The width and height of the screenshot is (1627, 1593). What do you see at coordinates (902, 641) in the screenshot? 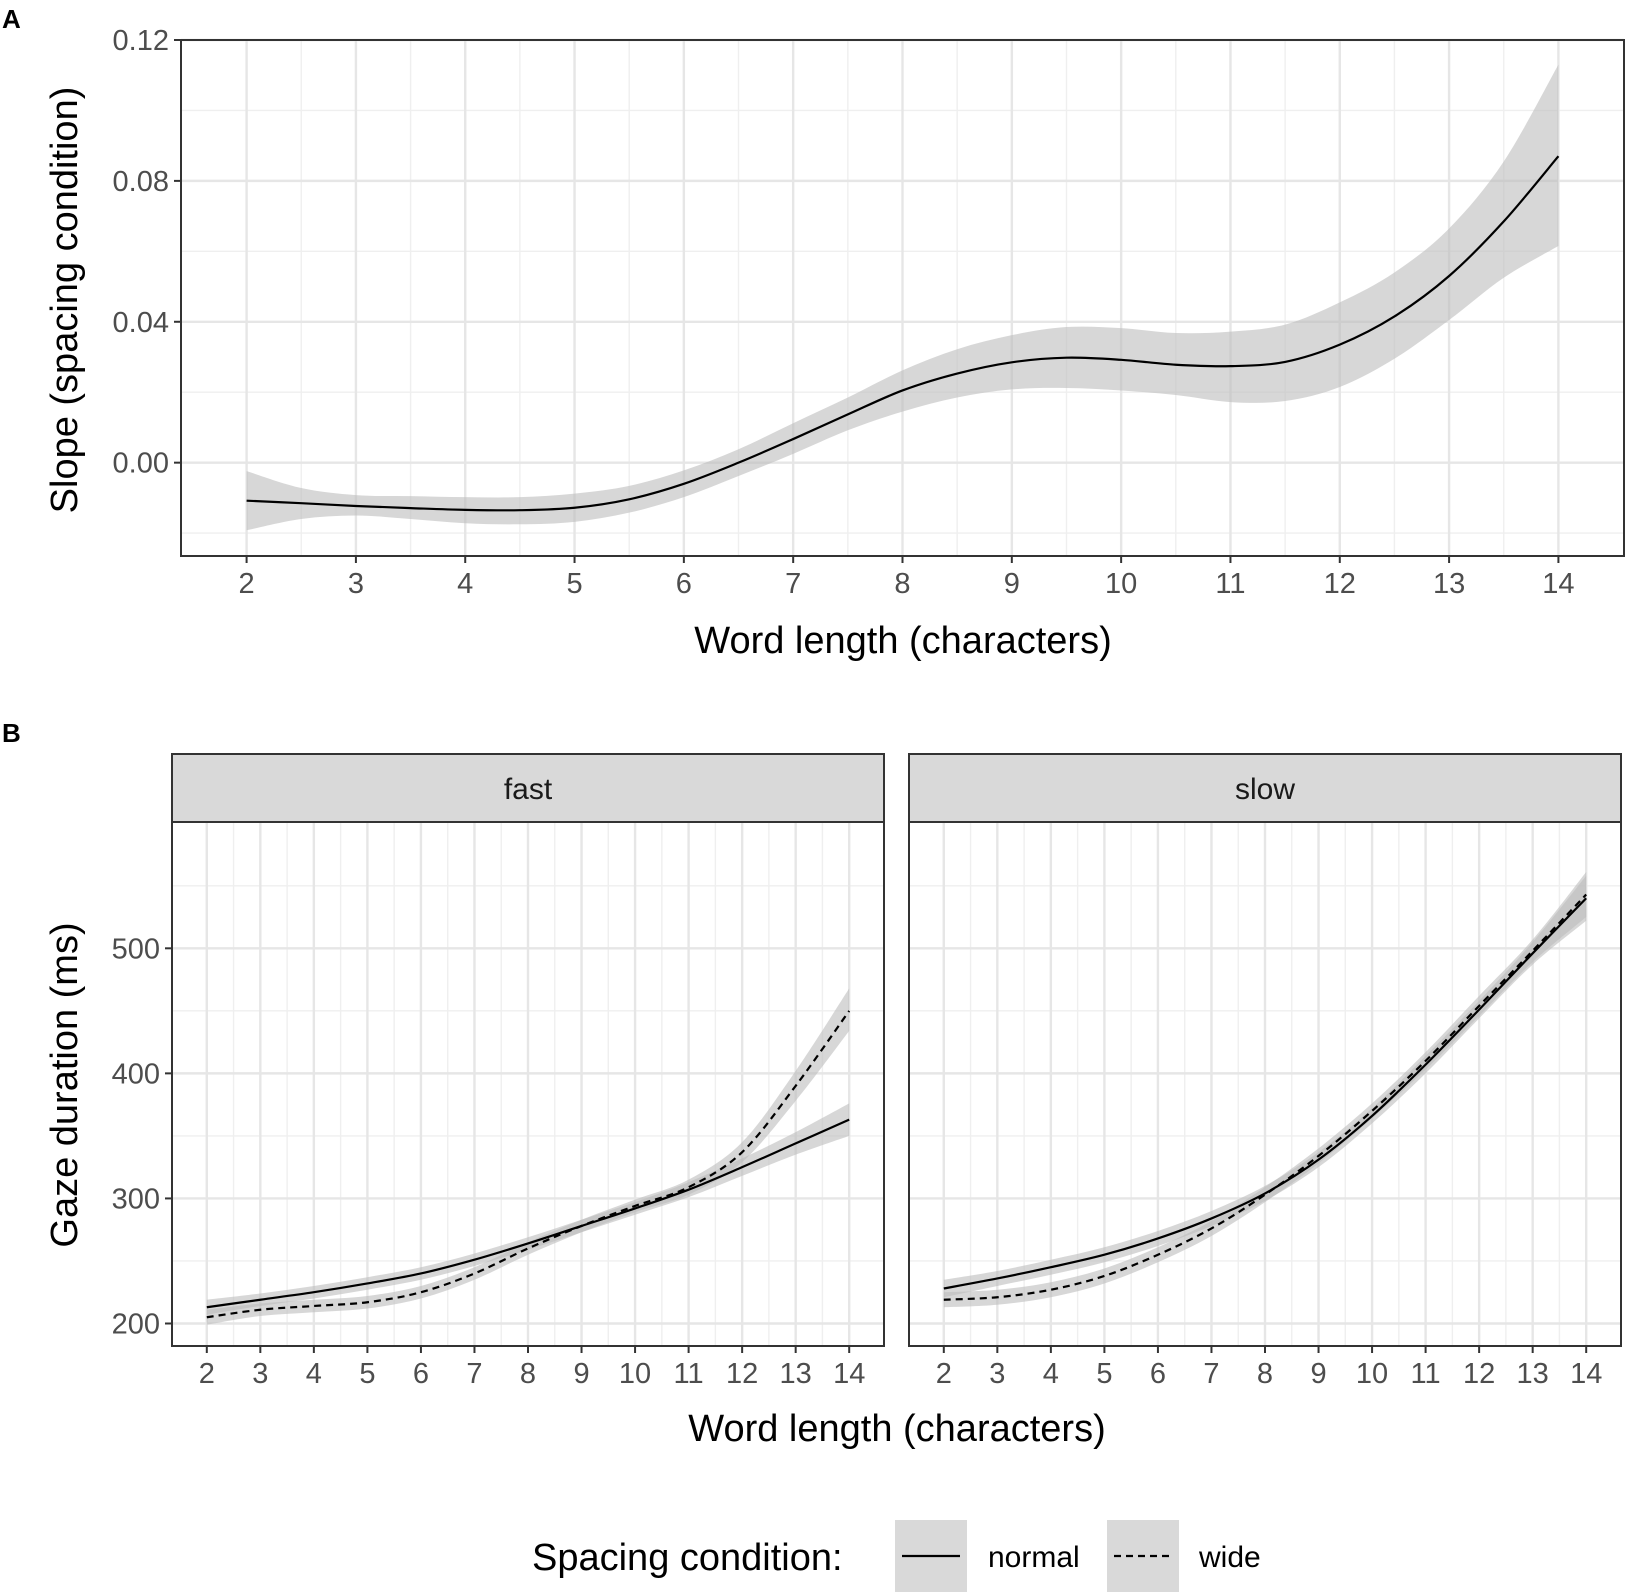
I see `panel-a-x-axis-title: Word length (characters)` at bounding box center [902, 641].